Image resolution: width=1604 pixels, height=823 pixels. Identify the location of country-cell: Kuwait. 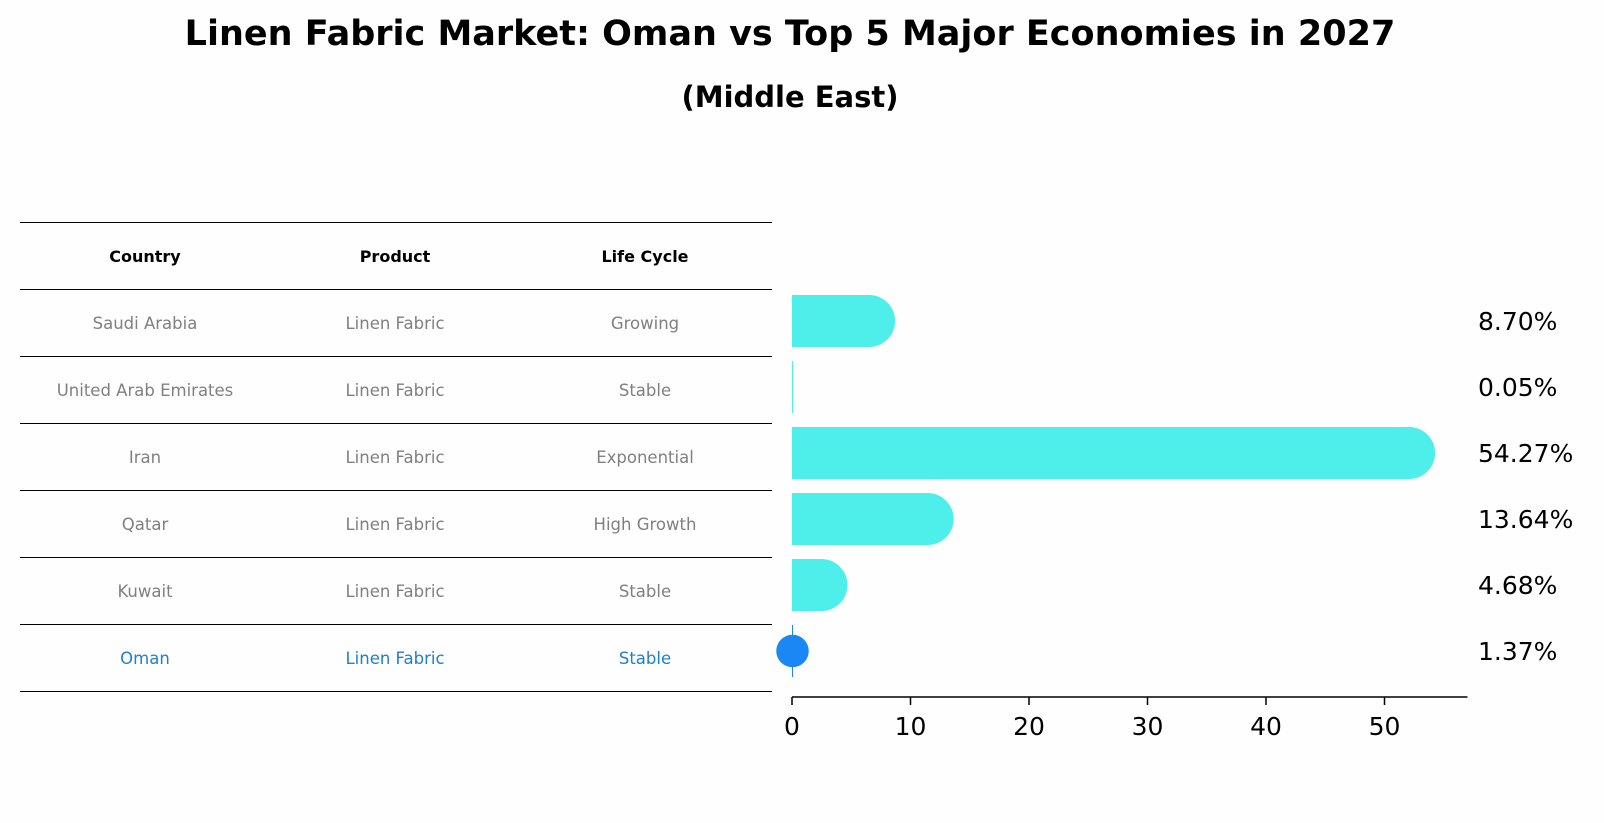
(145, 591).